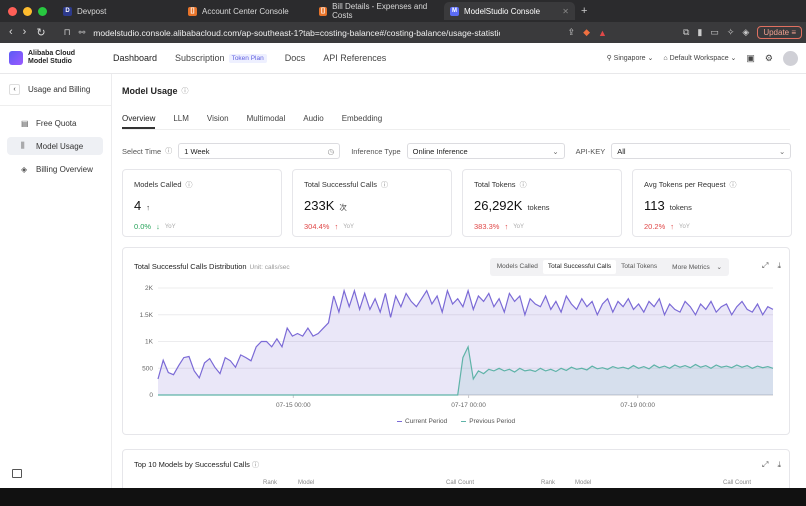 Image resolution: width=806 pixels, height=506 pixels. Describe the element at coordinates (485, 151) in the screenshot. I see `inference-type-select: Online Inference ⌄` at that location.